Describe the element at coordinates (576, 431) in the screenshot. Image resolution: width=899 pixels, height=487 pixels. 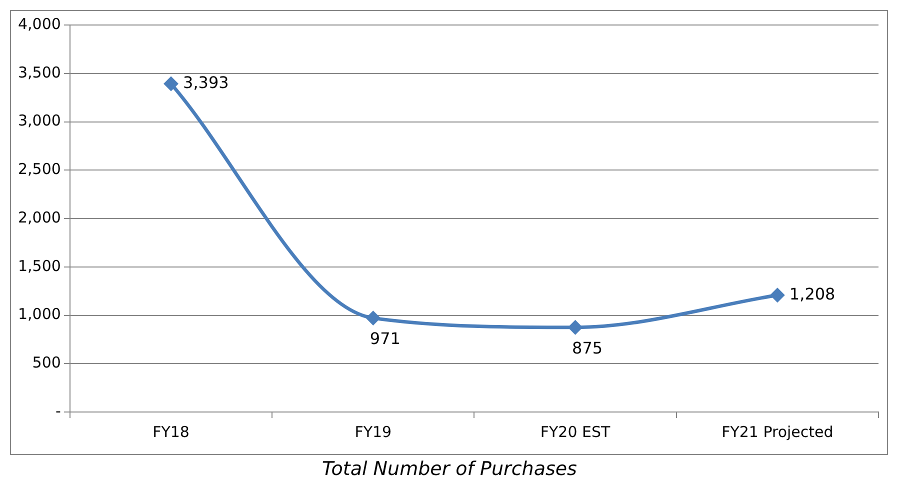
I see `x-tick-label: FY20 EST` at that location.